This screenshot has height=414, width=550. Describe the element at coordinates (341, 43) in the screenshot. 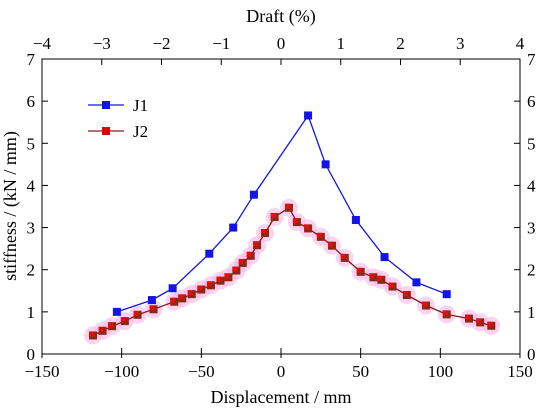

I see `top-tick-label: 1` at that location.